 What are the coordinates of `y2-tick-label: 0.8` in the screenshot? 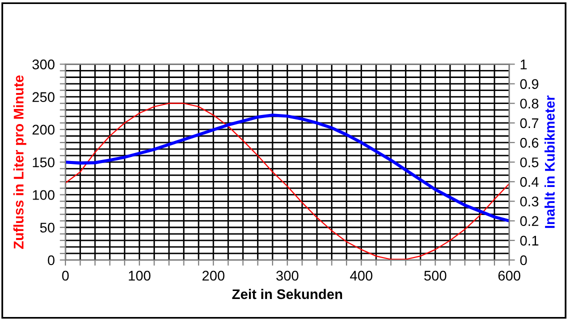 It's located at (529, 103).